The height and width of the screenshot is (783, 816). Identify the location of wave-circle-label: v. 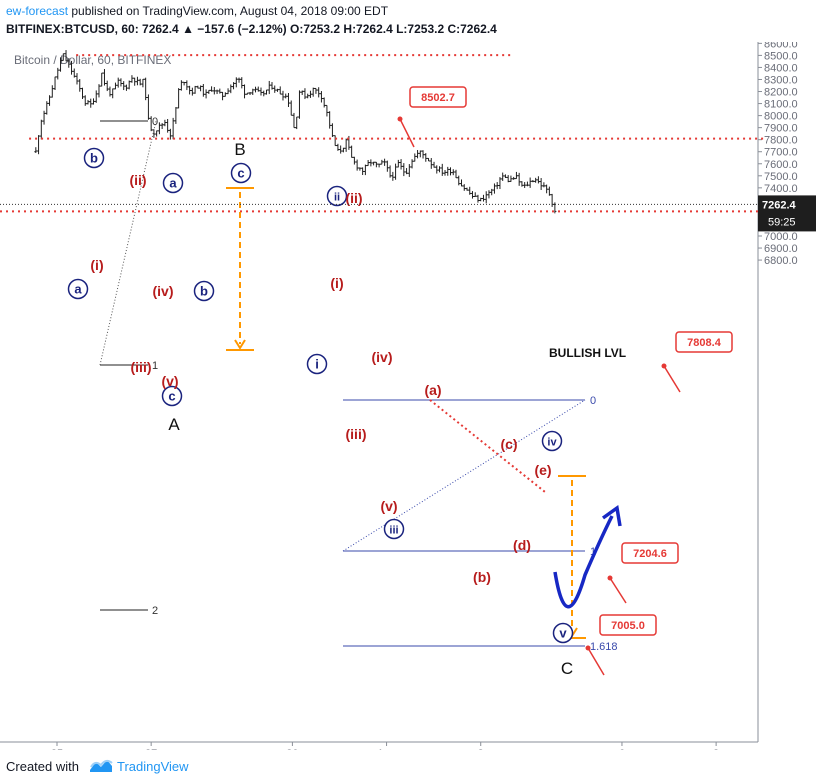
(563, 633).